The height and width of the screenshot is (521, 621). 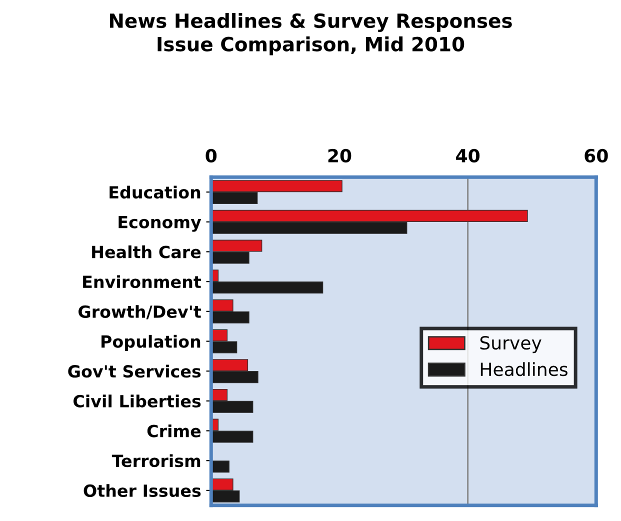 What do you see at coordinates (596, 155) in the screenshot?
I see `x-tick-label: 60` at bounding box center [596, 155].